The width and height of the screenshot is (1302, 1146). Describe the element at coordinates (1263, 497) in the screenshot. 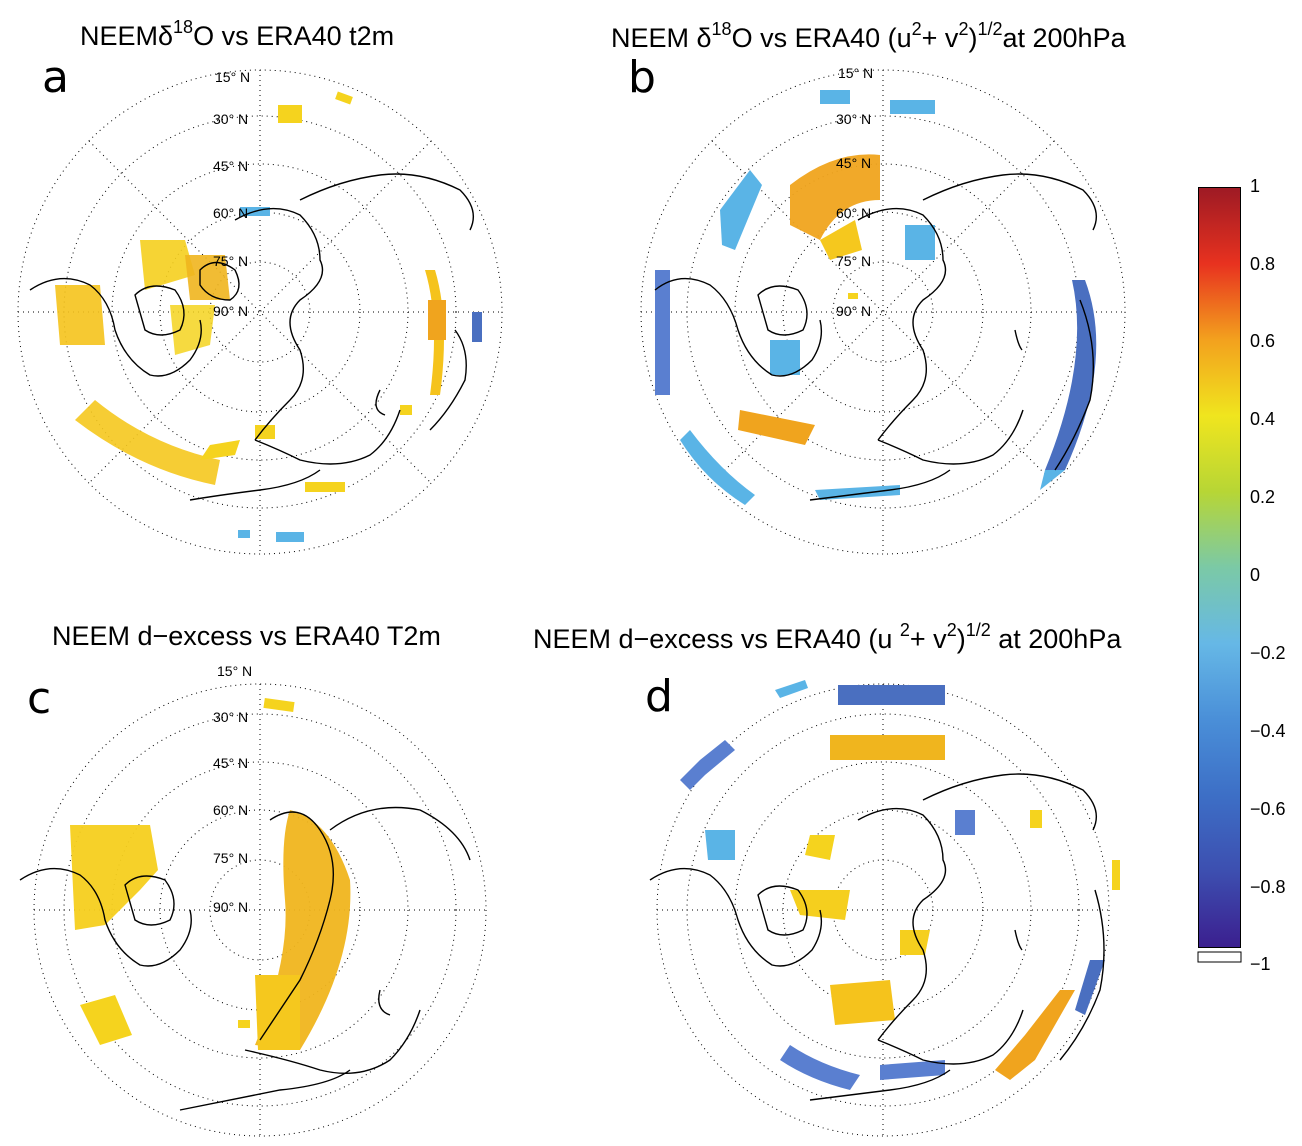

I see `colorbar-tick: 0.2` at that location.